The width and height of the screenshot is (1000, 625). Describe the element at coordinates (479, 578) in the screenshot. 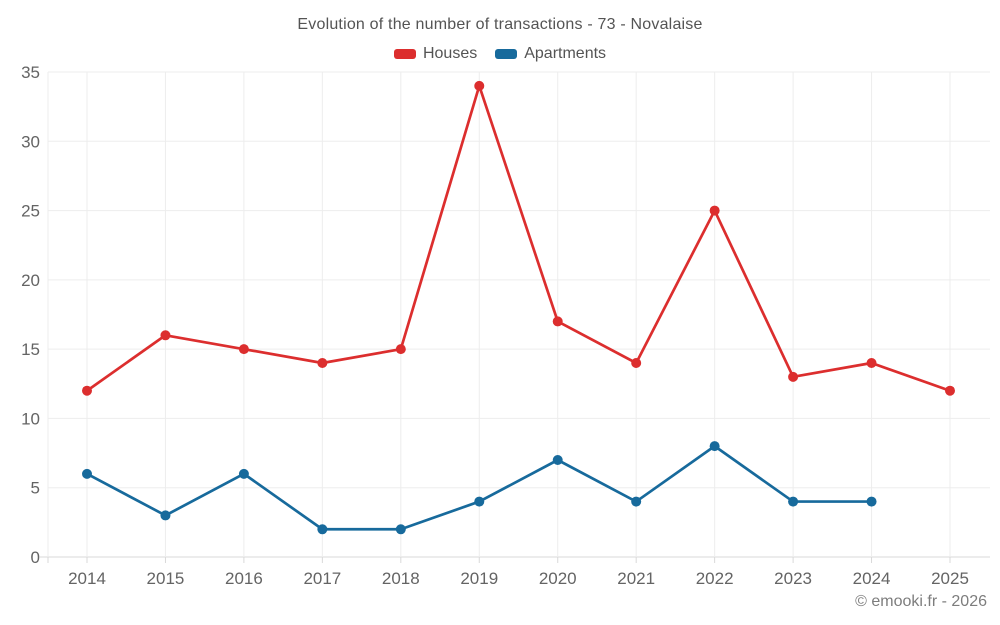

I see `x-tick-label: 2019` at that location.